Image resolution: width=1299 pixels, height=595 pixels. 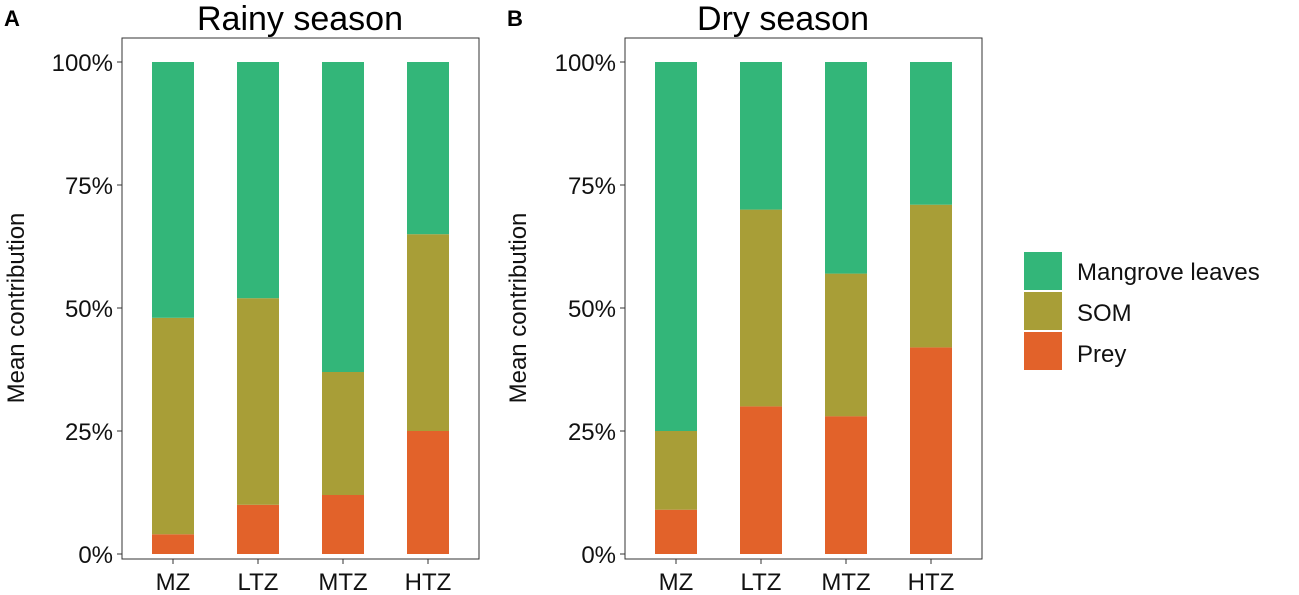 I want to click on panel-a-letter: A, so click(x=12, y=18).